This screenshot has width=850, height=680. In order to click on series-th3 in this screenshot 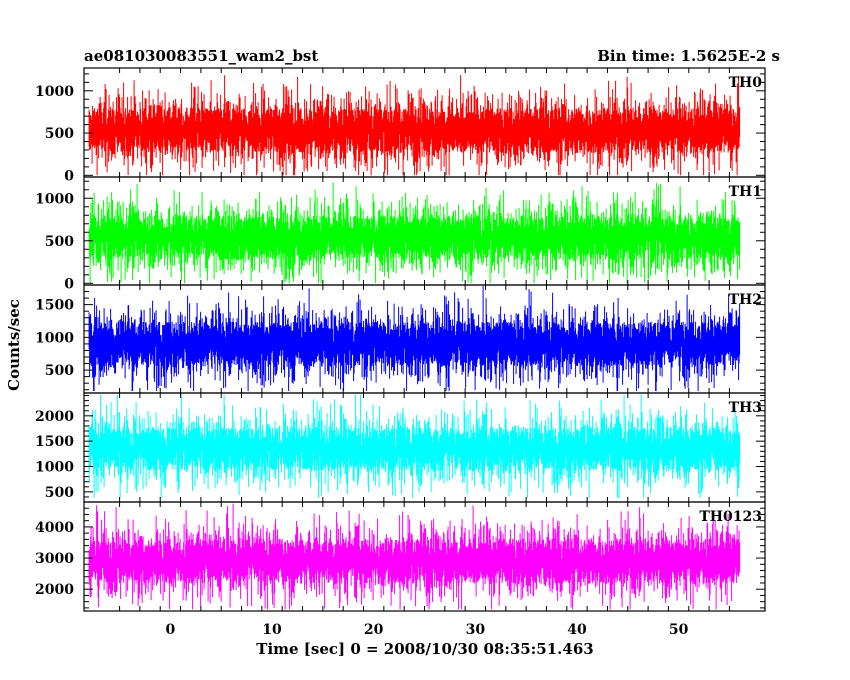, I will do `click(414, 446)`.